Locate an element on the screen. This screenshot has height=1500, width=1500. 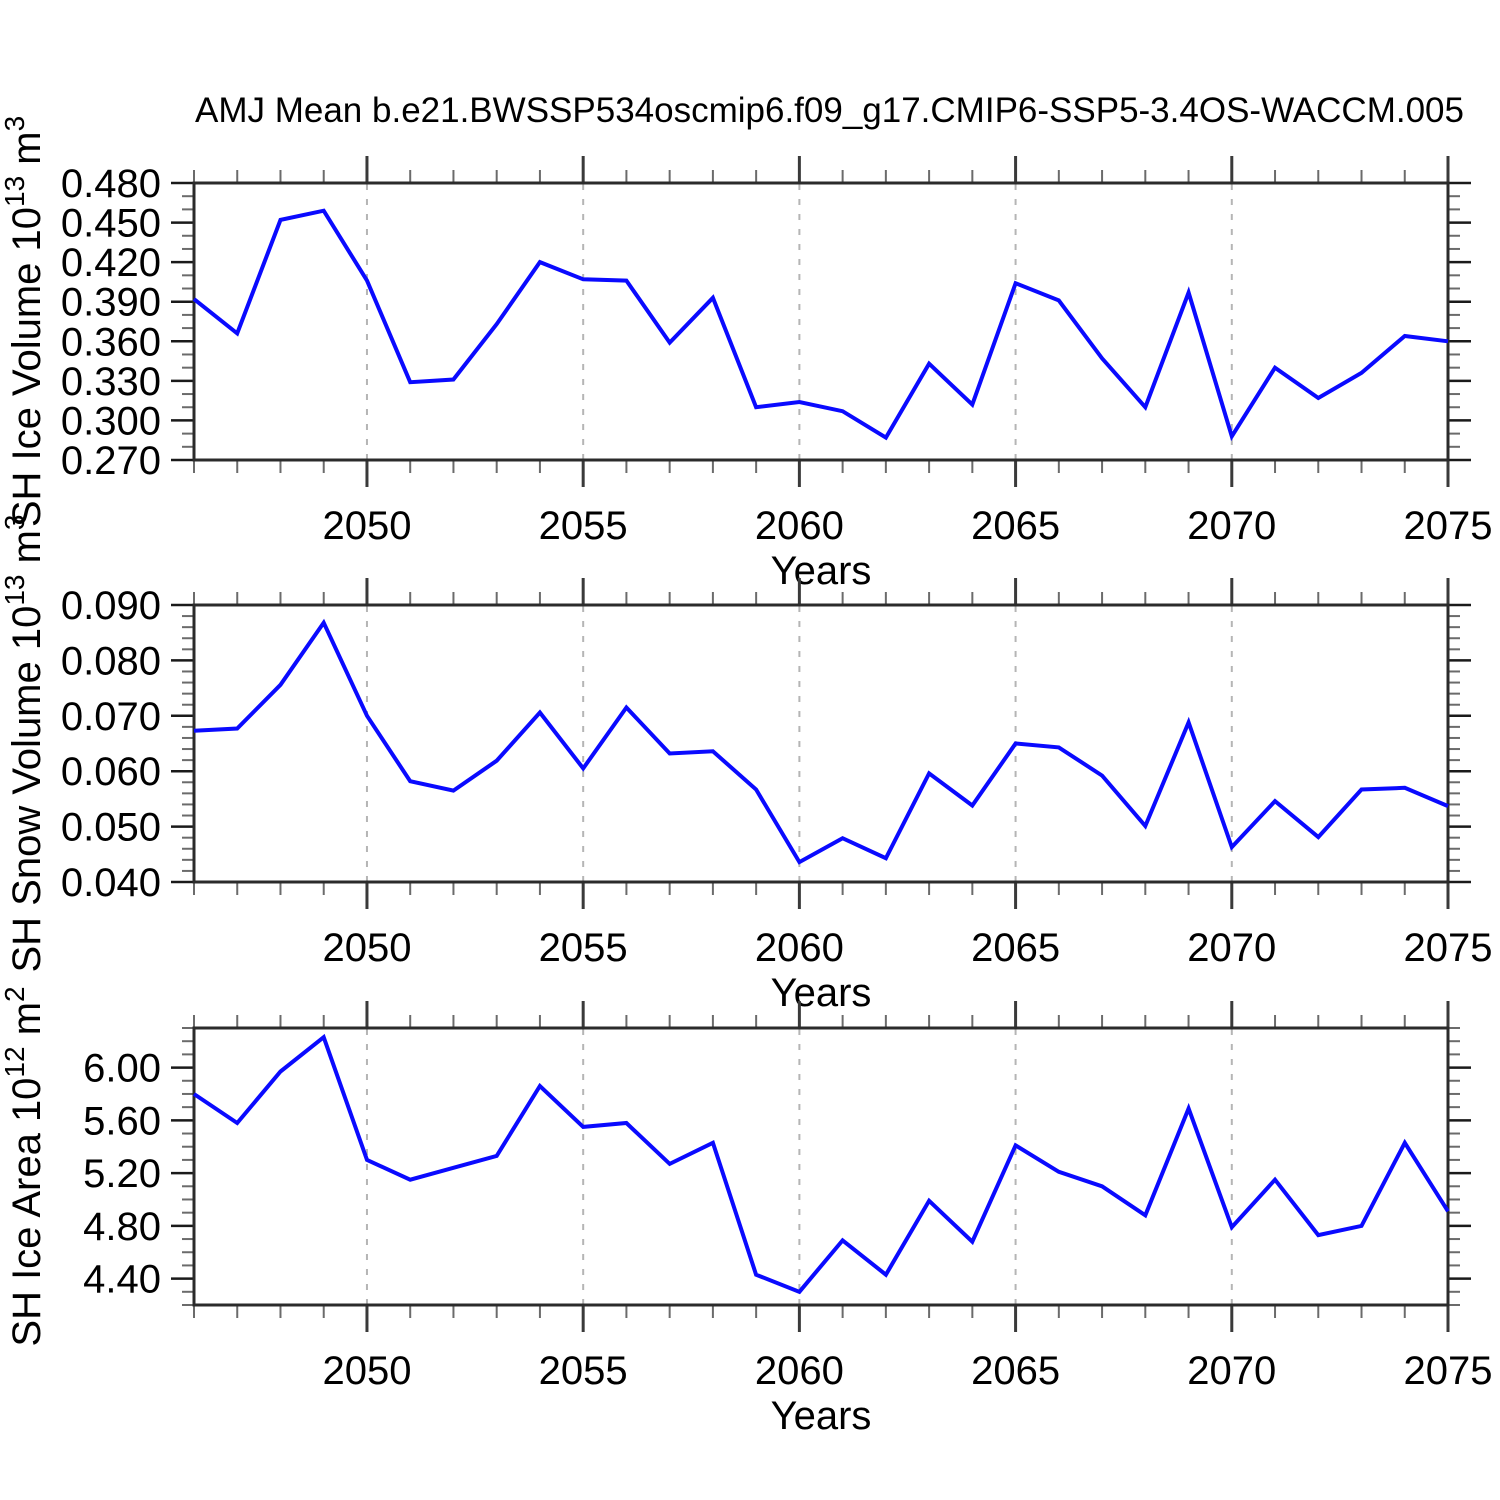
y-tick-label: 0.090 is located at coordinates (111, 606).